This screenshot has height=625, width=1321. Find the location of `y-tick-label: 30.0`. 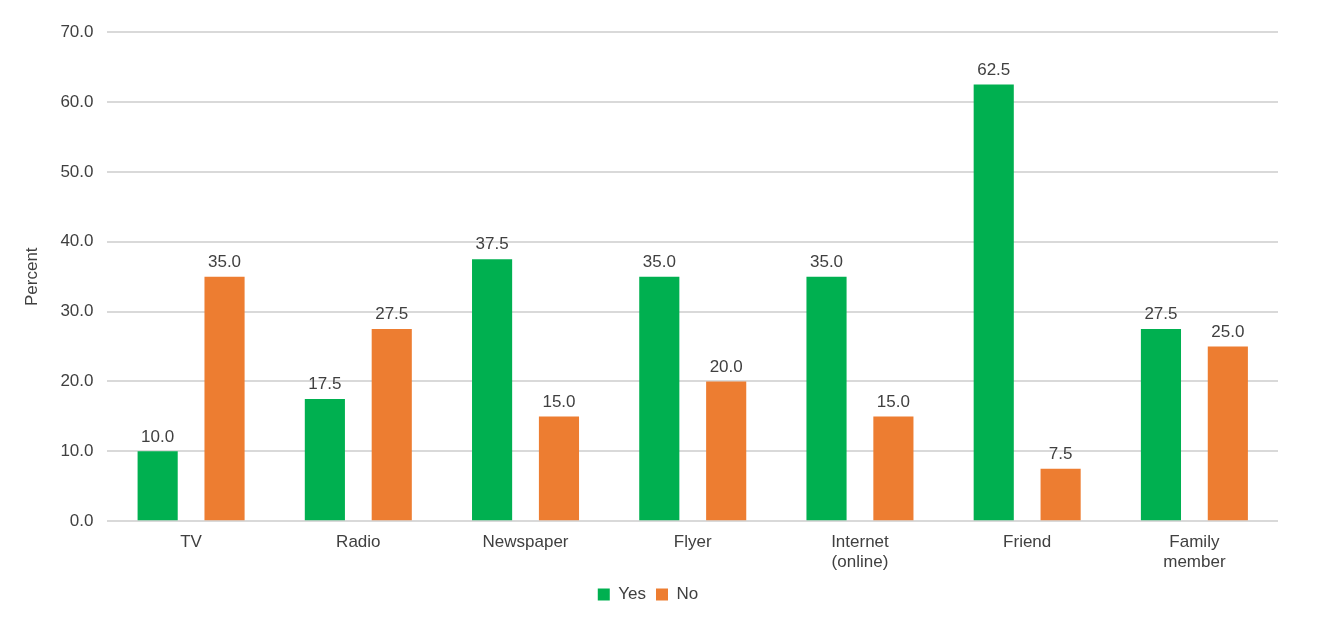

y-tick-label: 30.0 is located at coordinates (77, 311).